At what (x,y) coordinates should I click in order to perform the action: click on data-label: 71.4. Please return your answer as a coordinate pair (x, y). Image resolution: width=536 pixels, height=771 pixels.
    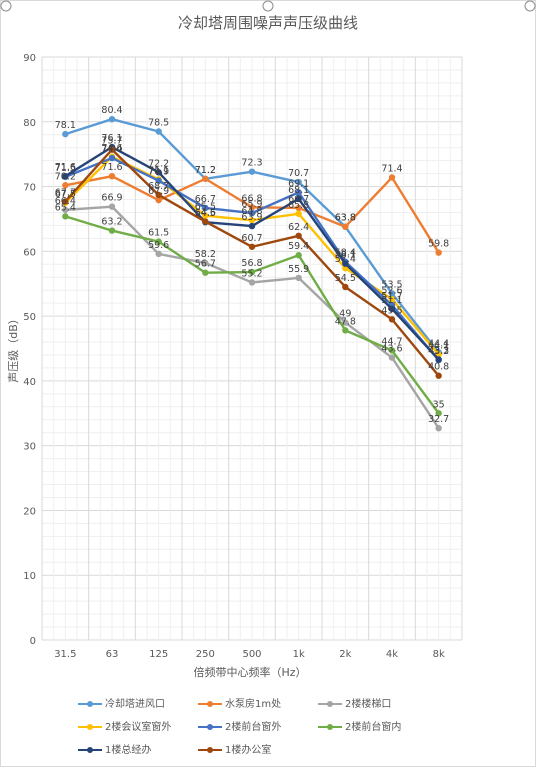
    Looking at the image, I should click on (391, 168).